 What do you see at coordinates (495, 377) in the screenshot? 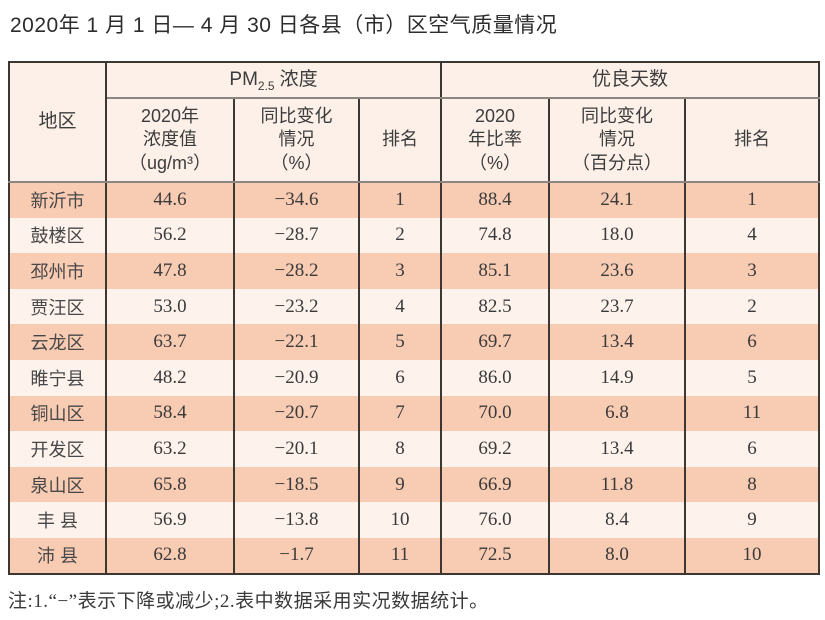
I see `value-cell: 86.0` at bounding box center [495, 377].